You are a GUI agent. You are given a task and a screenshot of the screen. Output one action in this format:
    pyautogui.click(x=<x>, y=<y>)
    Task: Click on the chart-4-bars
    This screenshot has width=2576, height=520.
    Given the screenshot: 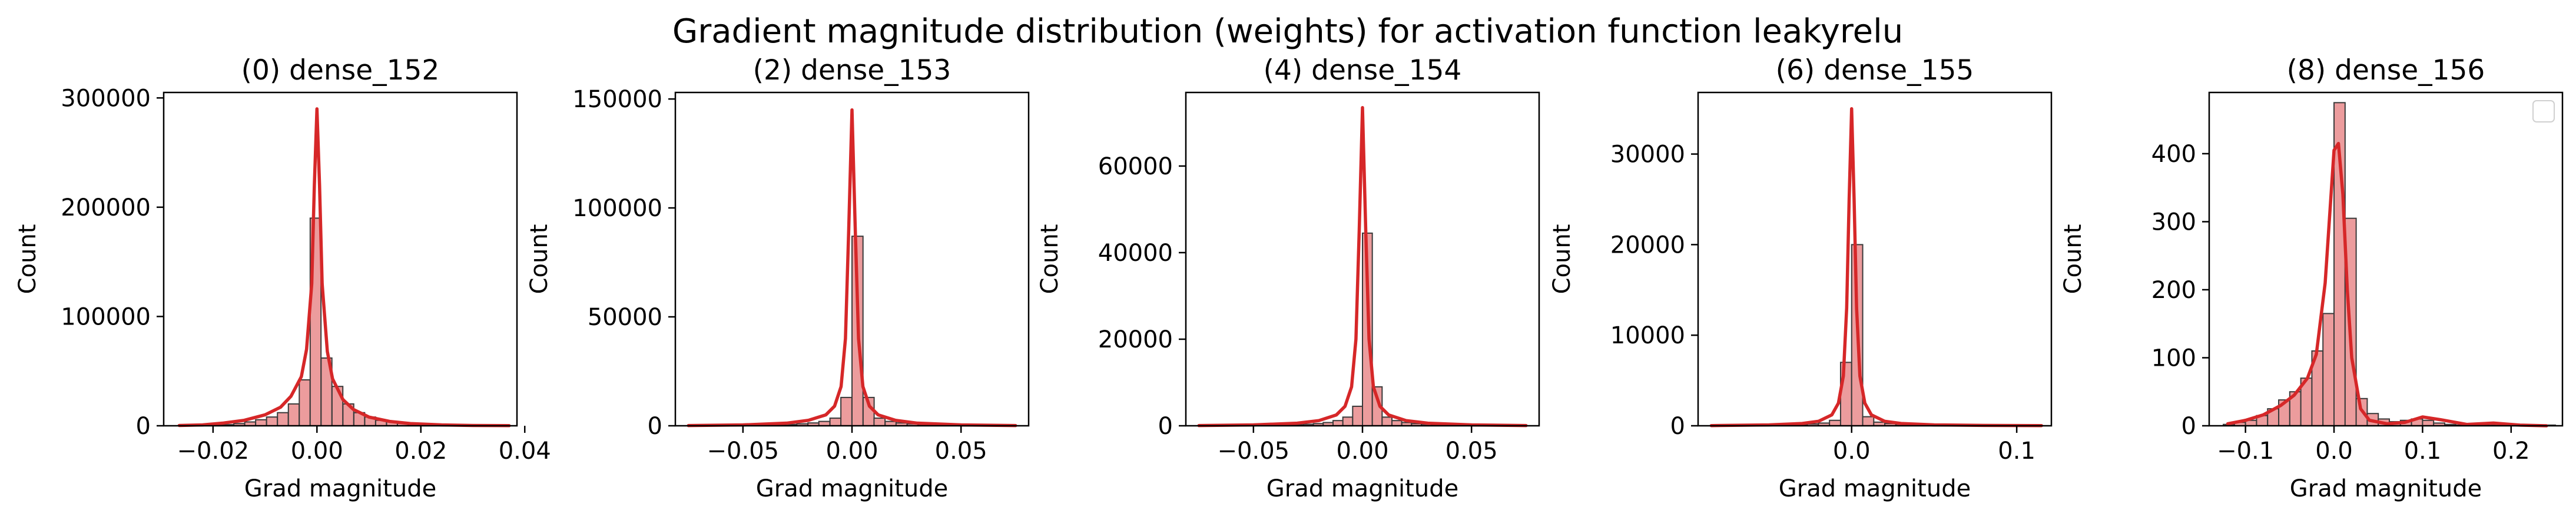 What is the action you would take?
    pyautogui.click(x=2389, y=264)
    